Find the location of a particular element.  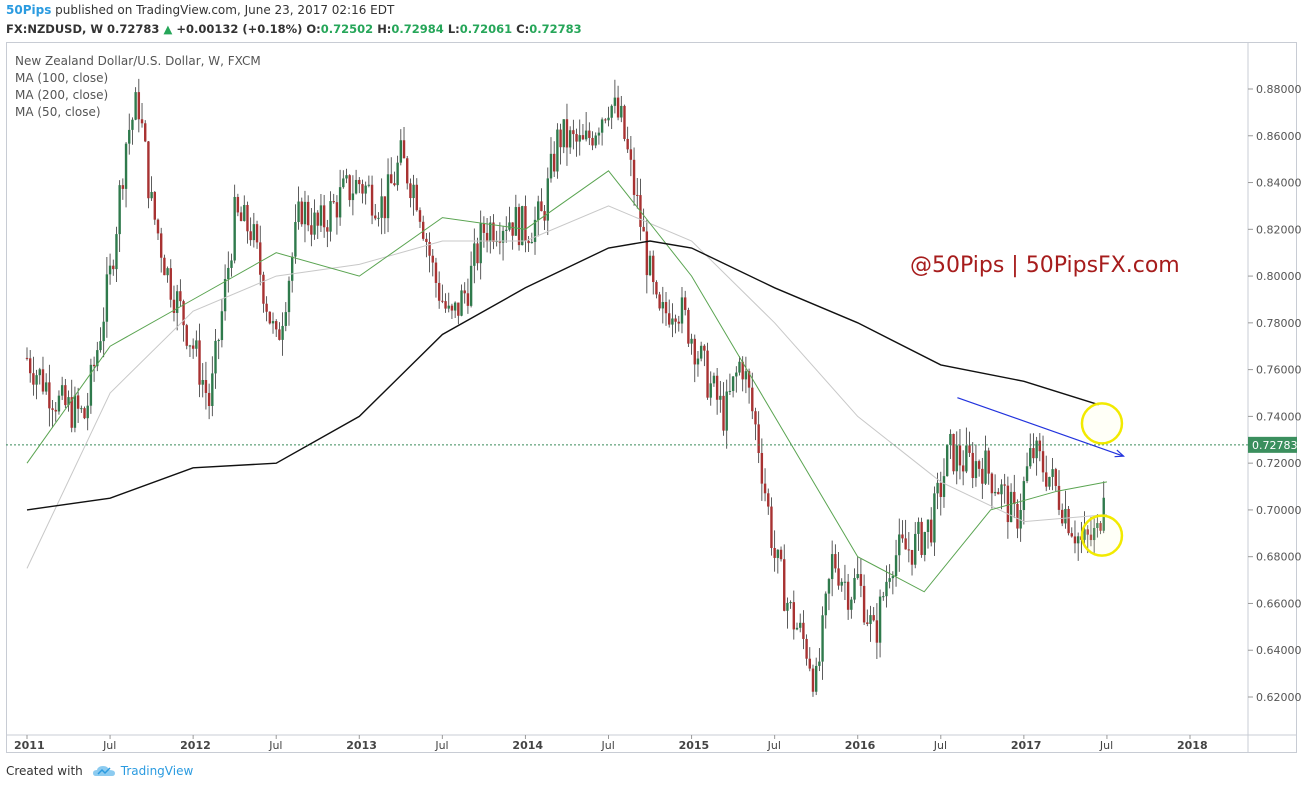

y-tick-label: 0.72000 is located at coordinates (1279, 463).